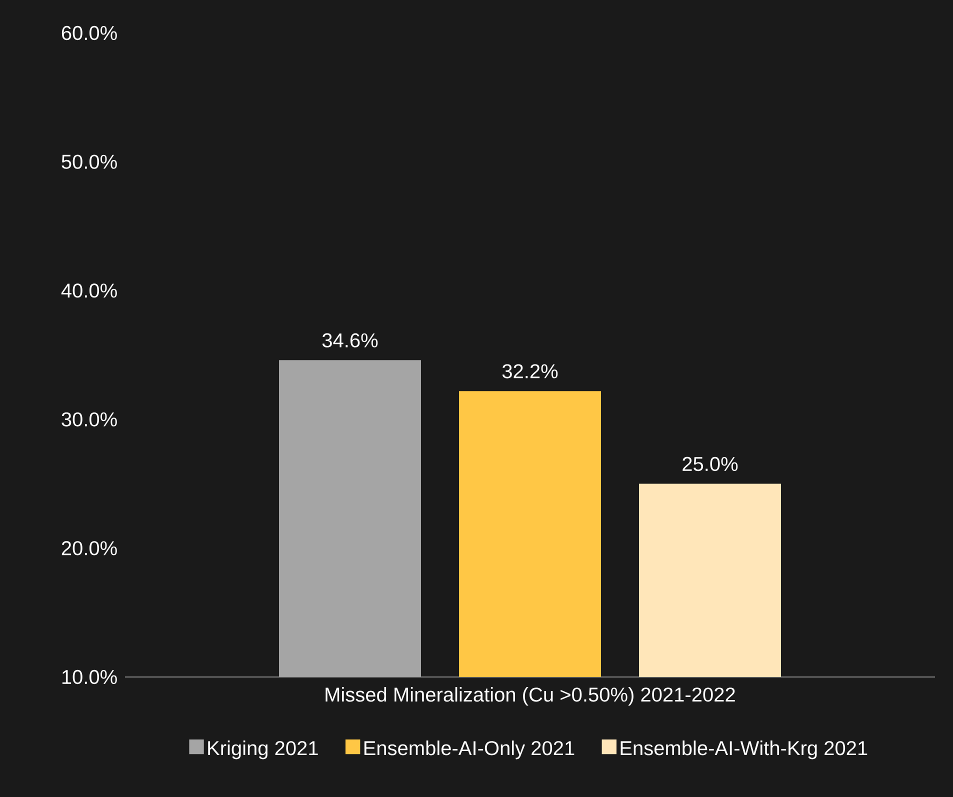  What do you see at coordinates (469, 750) in the screenshot?
I see `legend-label: Ensemble-AI-Only 2021` at bounding box center [469, 750].